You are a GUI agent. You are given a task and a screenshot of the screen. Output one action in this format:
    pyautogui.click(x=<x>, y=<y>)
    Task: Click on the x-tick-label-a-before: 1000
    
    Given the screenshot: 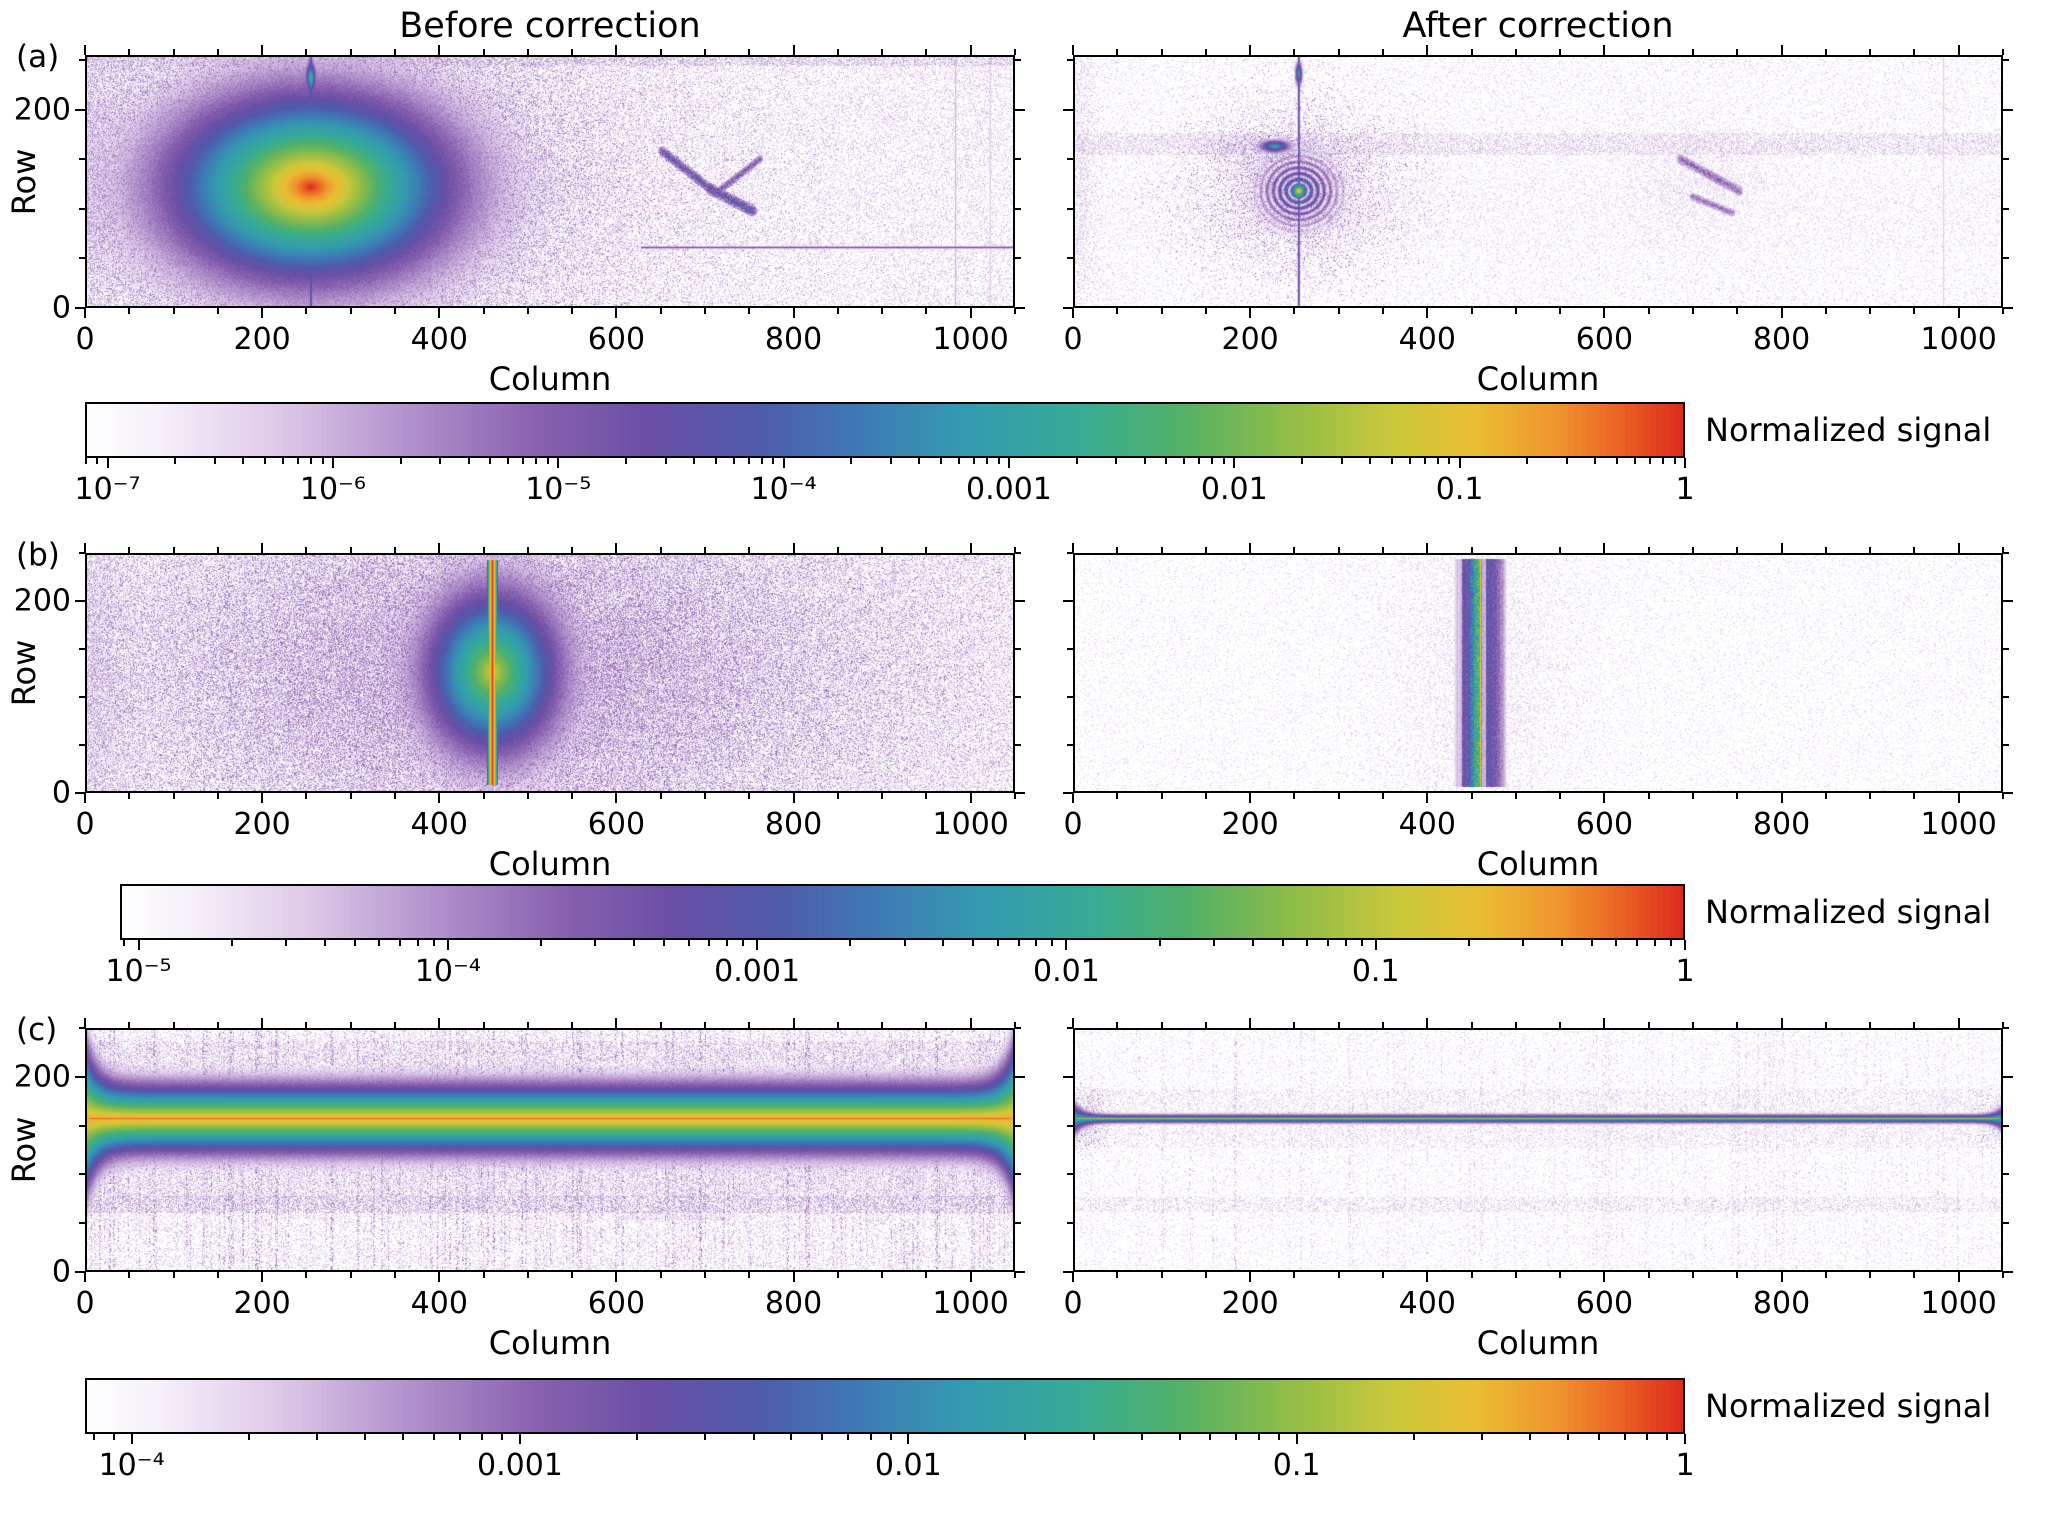 What is the action you would take?
    pyautogui.click(x=970, y=339)
    